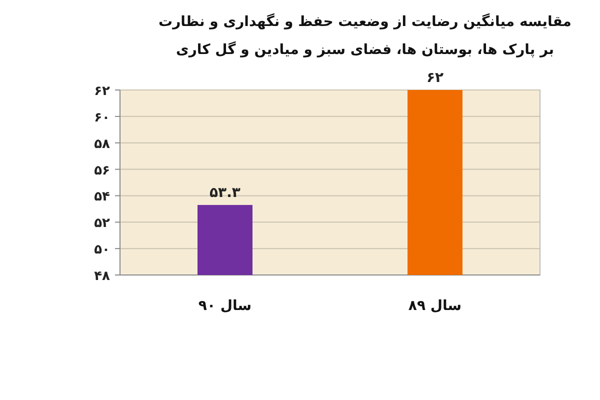 This screenshot has width=600, height=400. What do you see at coordinates (102, 144) in the screenshot?
I see `y-tick-label: ۵۸` at bounding box center [102, 144].